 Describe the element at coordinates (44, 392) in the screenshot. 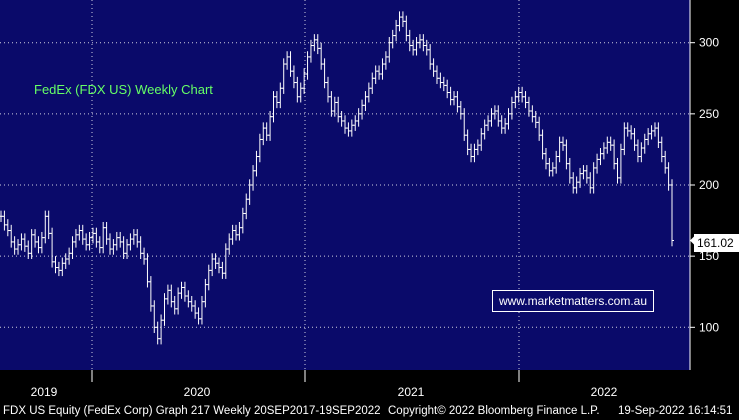

I see `x-tick-label: 2019` at that location.